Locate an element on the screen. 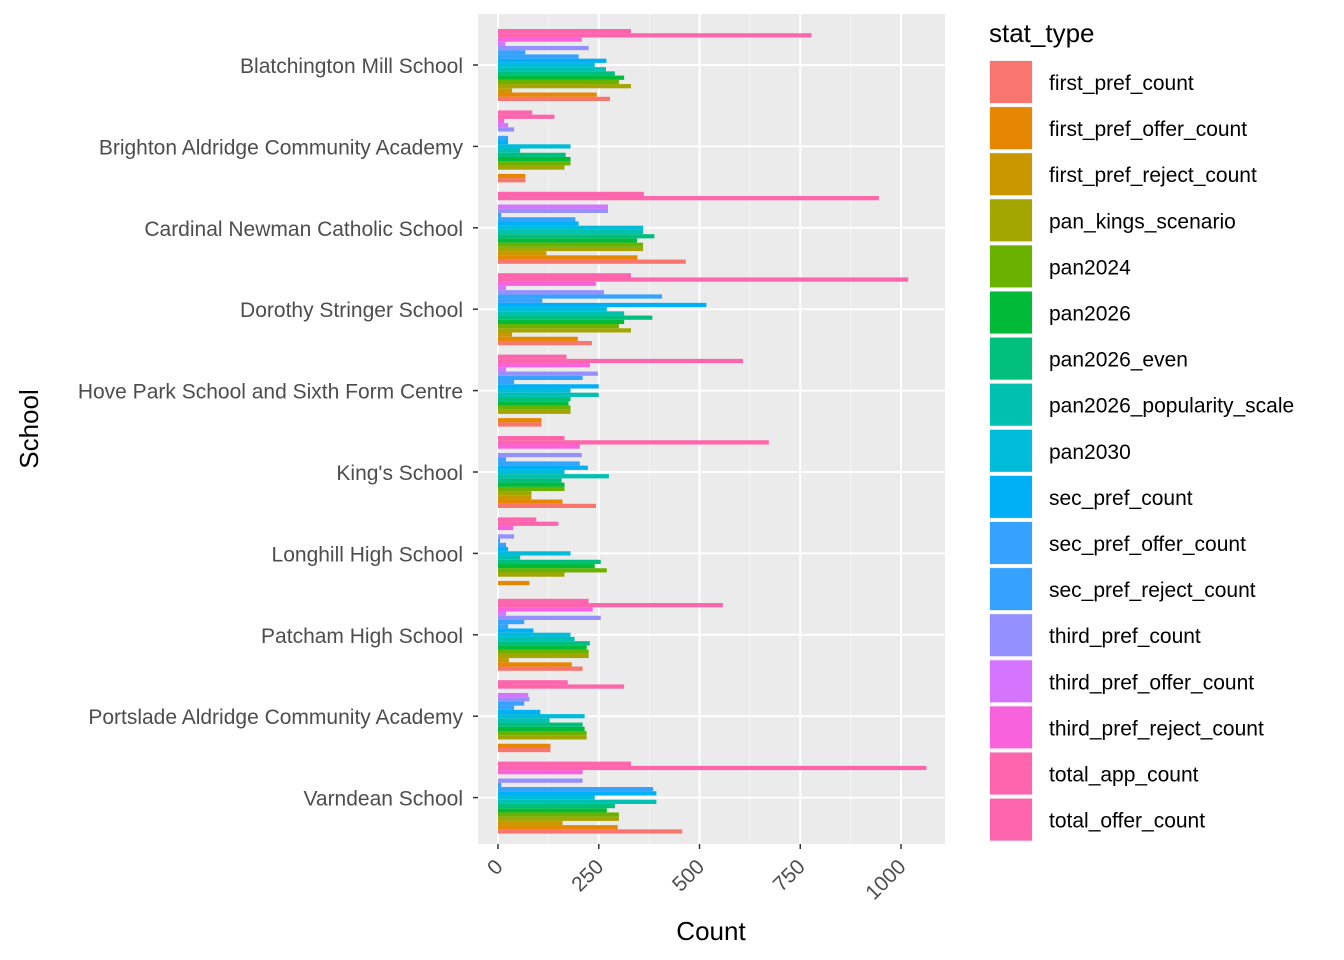  y-tick-label: Portslade Aldridge Community Academy is located at coordinates (275, 717).